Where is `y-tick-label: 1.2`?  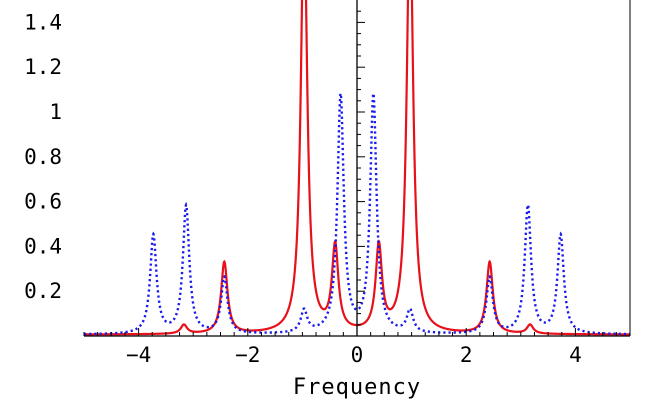
y-tick-label: 1.2 is located at coordinates (43, 67).